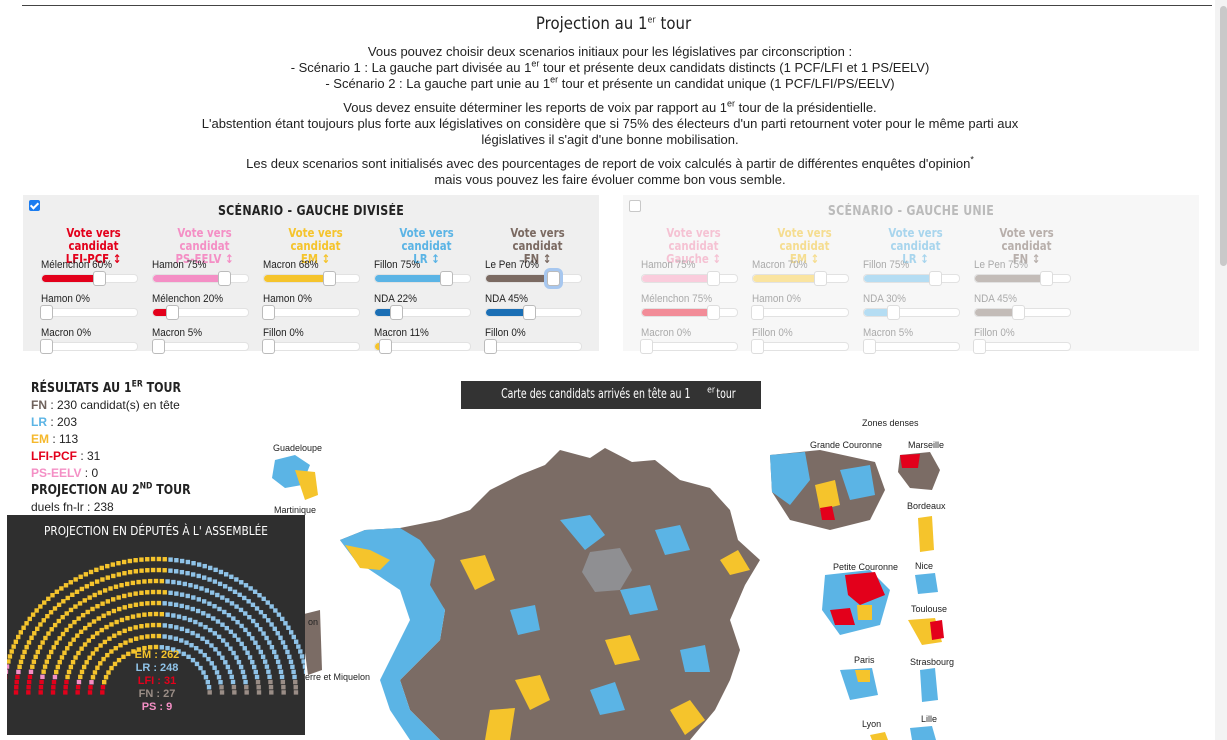  I want to click on scenario-left-slider: Macron 11%, so click(426, 342).